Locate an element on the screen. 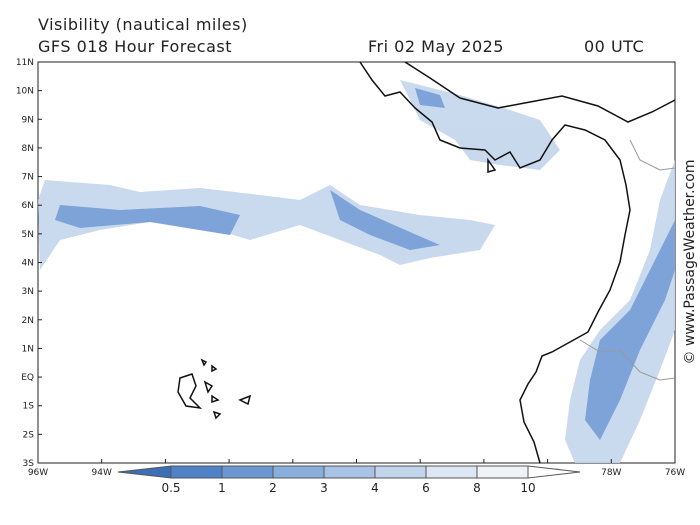 The image size is (700, 525). lat-label: EQ is located at coordinates (27, 378).